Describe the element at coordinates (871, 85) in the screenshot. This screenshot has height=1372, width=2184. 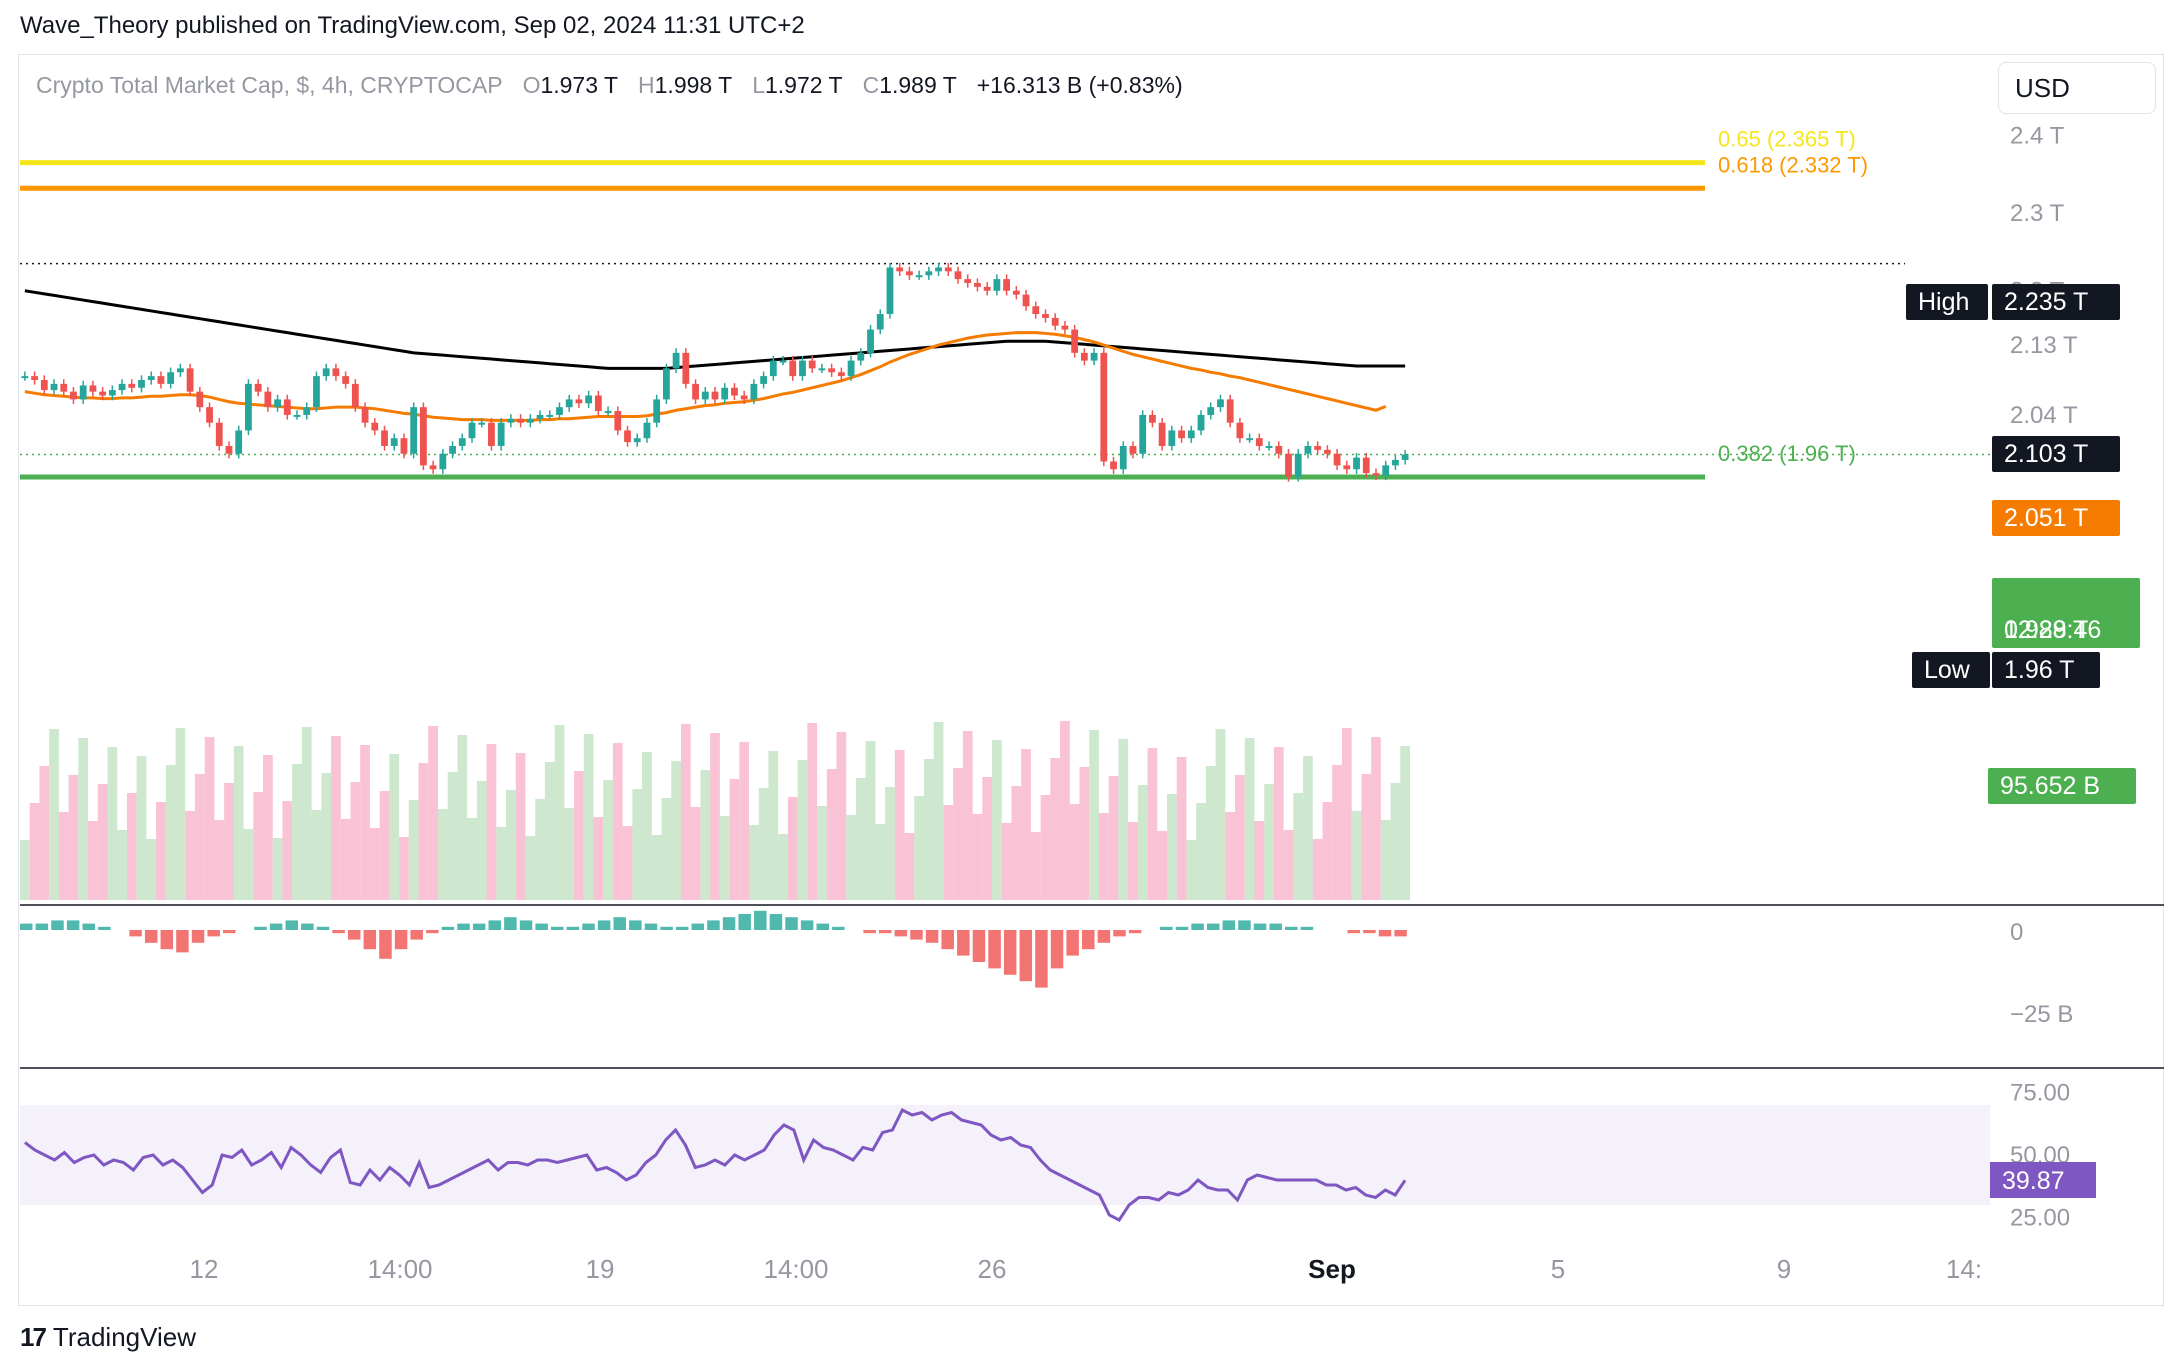
I see `close-label: C` at that location.